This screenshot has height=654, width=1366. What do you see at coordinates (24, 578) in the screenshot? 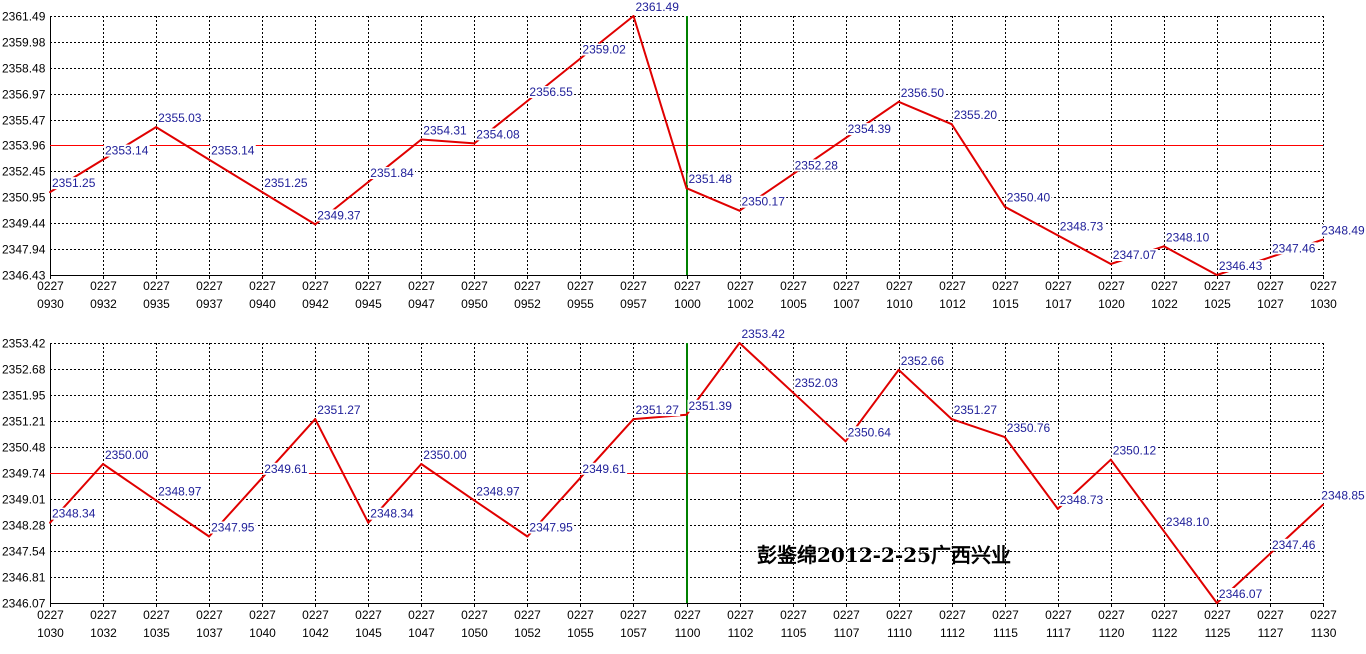
I see `y-tick-label: 2346.81` at bounding box center [24, 578].